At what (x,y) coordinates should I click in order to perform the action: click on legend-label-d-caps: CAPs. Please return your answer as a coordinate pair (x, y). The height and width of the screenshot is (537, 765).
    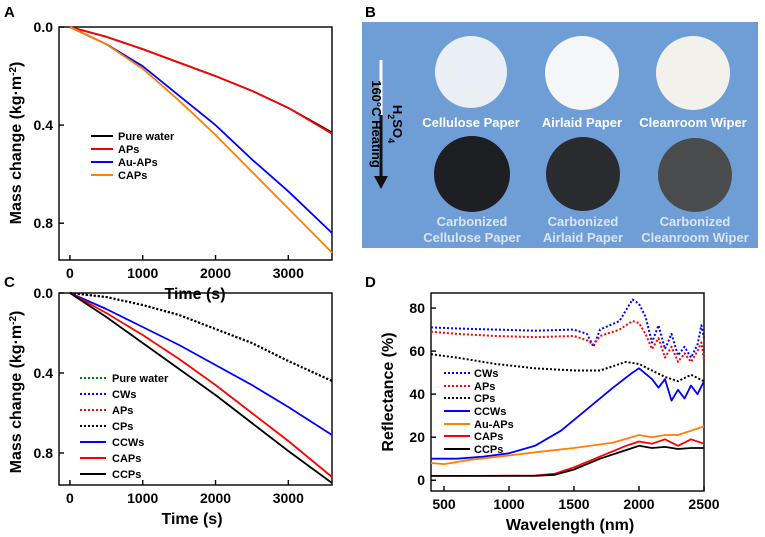
    Looking at the image, I should click on (488, 437).